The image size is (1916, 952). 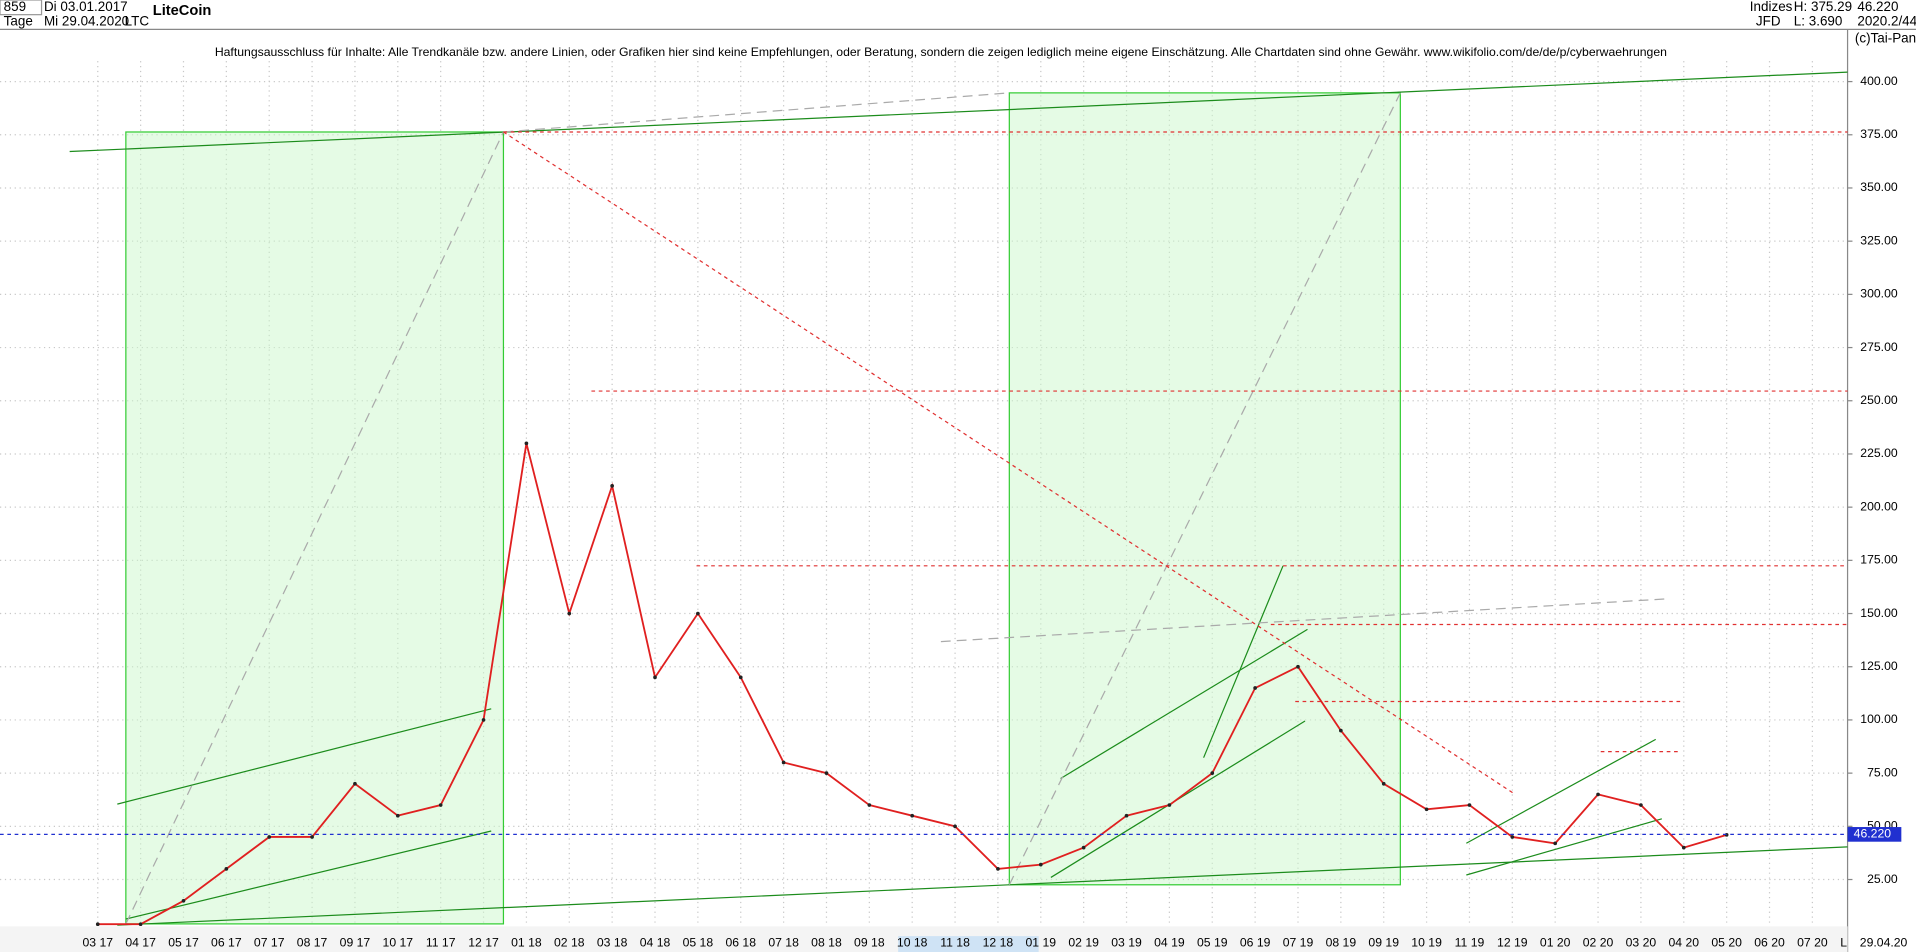 What do you see at coordinates (1041, 943) in the screenshot?
I see `x-tick-label: 01 19` at bounding box center [1041, 943].